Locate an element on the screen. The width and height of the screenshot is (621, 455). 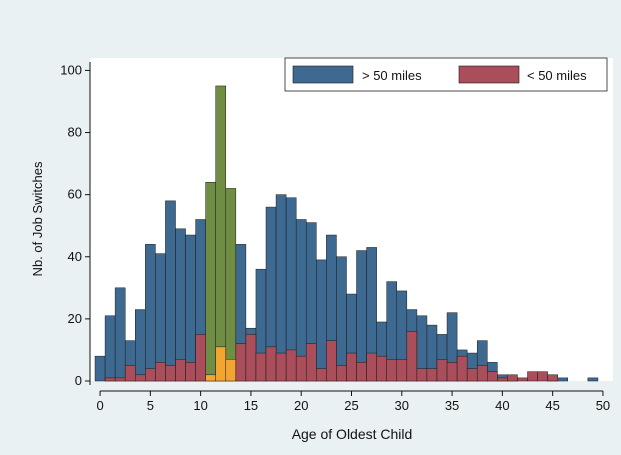
x-tick-label: 50 is located at coordinates (603, 405).